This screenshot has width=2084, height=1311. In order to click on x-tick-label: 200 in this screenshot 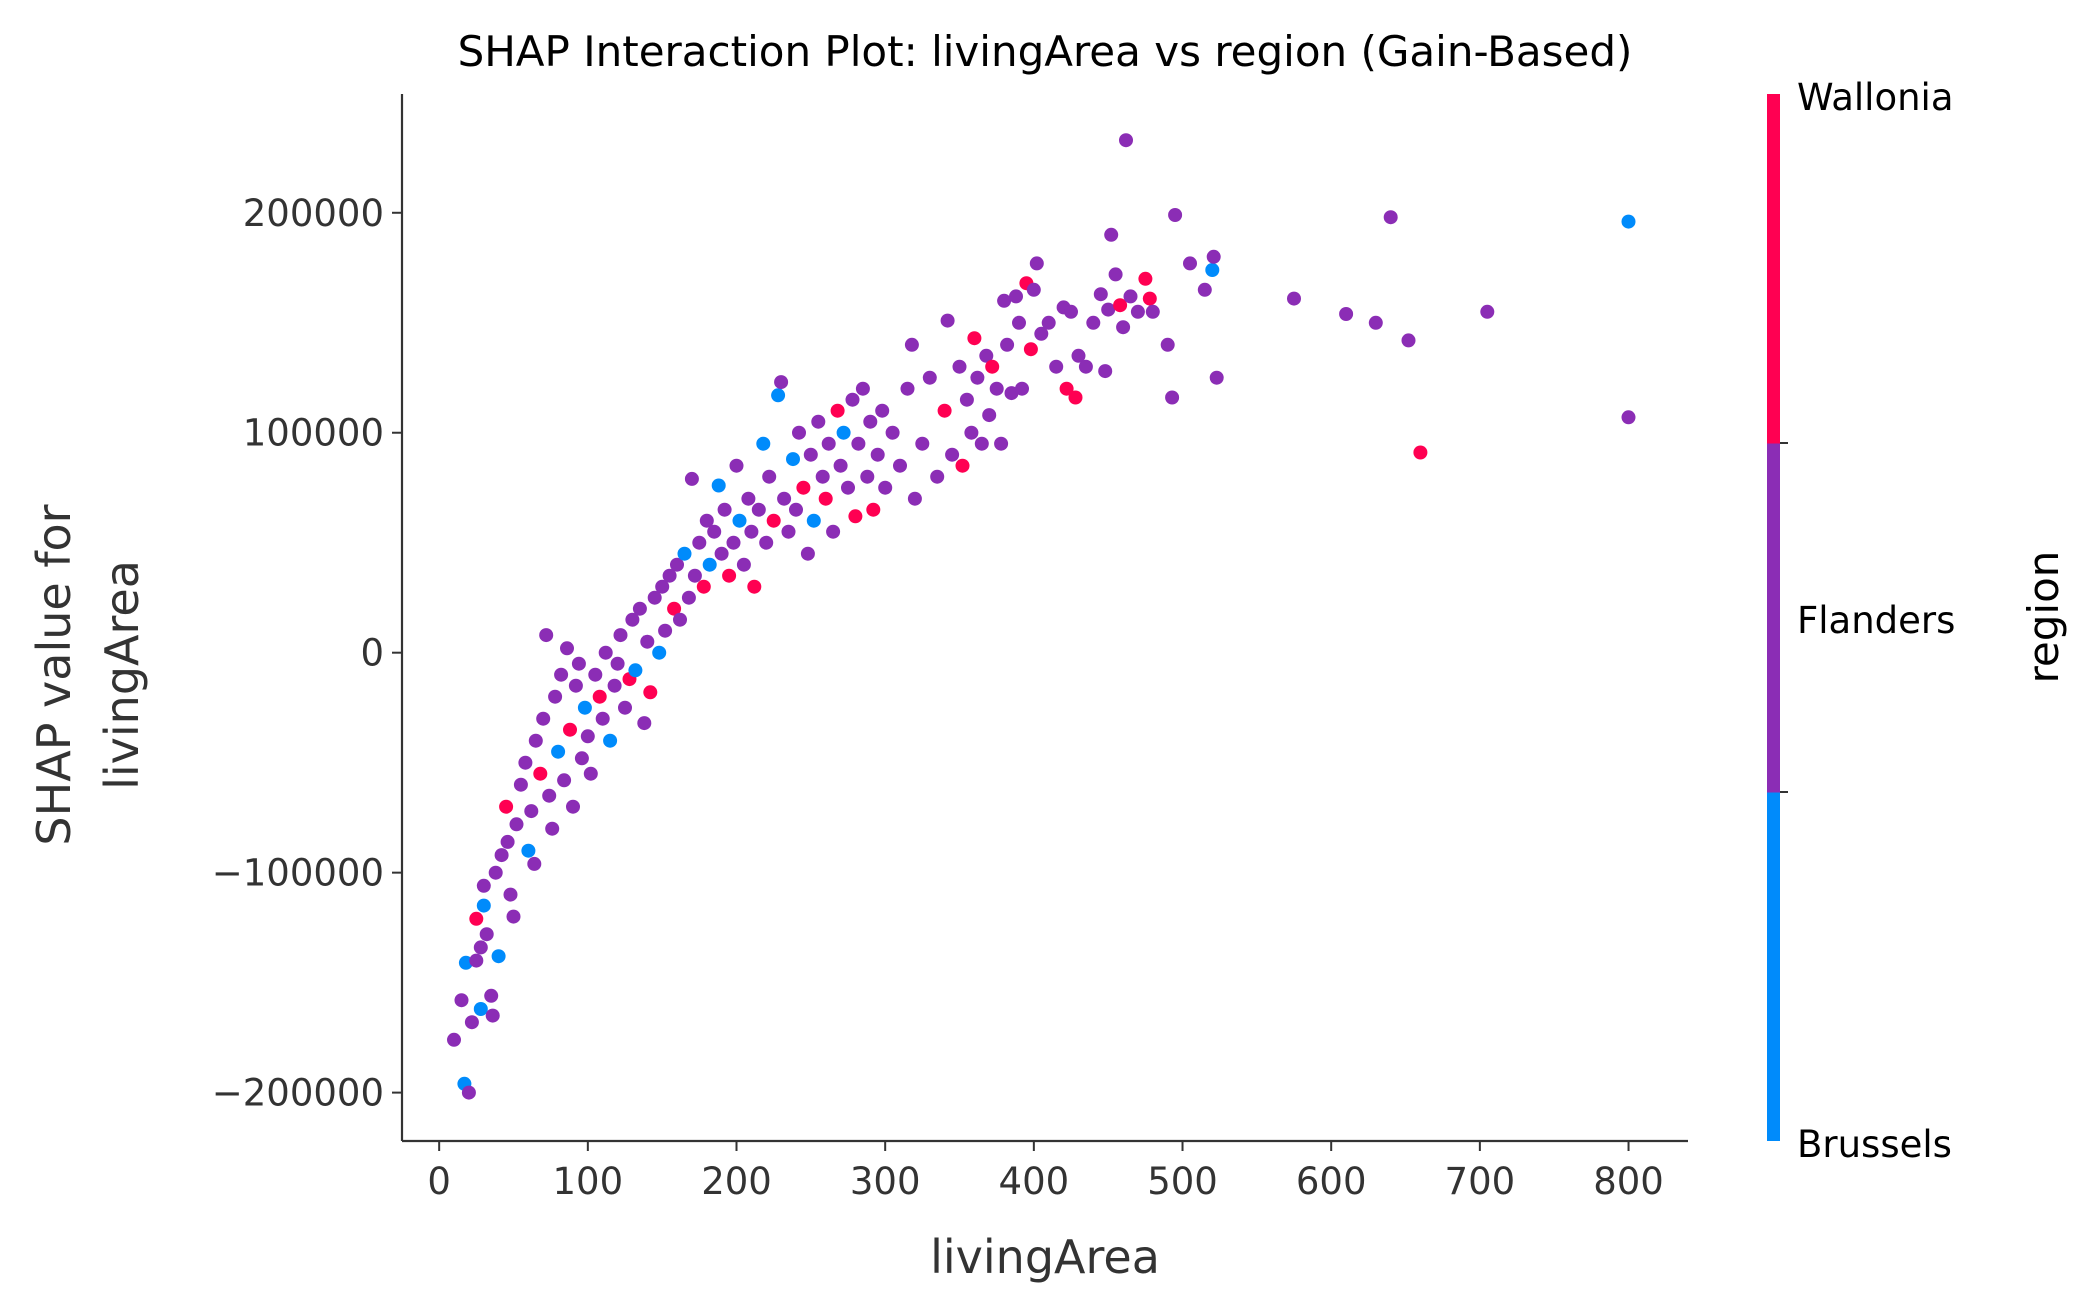, I will do `click(736, 1181)`.